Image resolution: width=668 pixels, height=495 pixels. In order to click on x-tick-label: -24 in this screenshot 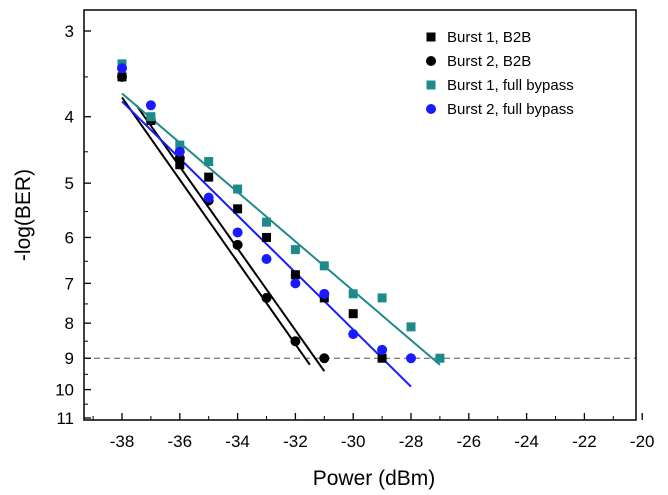, I will do `click(526, 441)`.